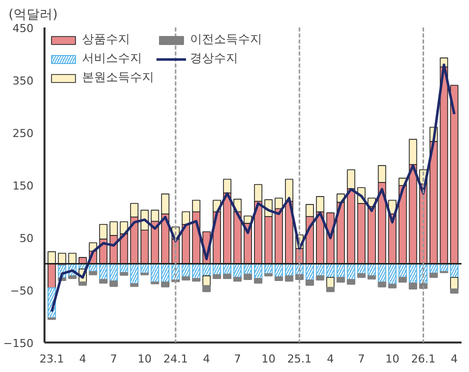 This screenshot has height=372, width=469. Describe the element at coordinates (214, 58) in the screenshot. I see `legend-label: 경상수지` at that location.